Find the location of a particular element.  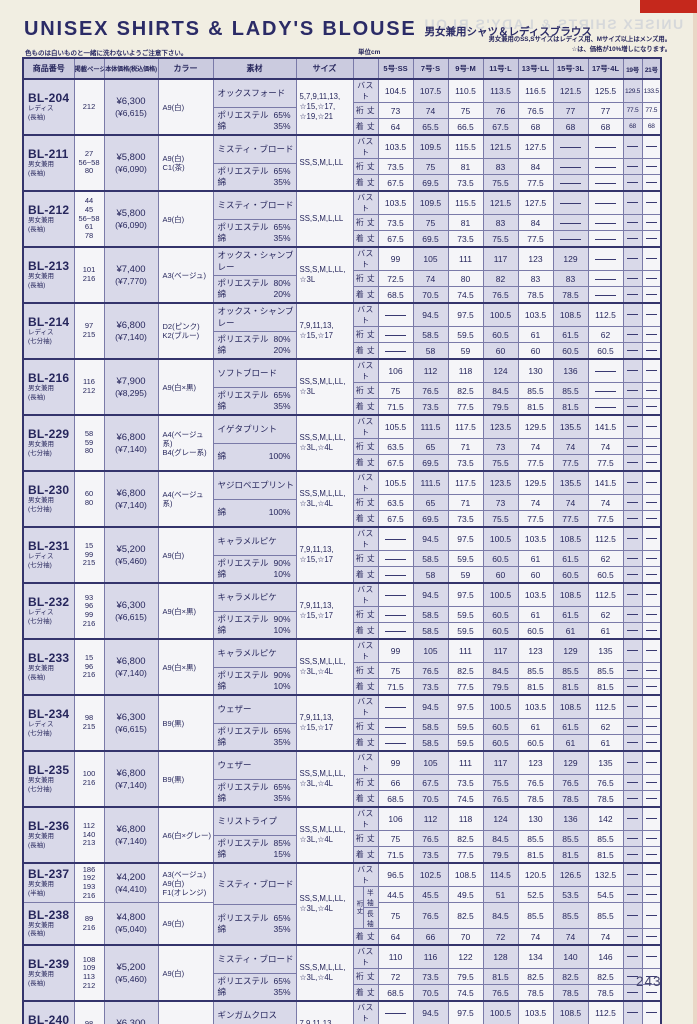

measure-value: 106 is located at coordinates (395, 370).